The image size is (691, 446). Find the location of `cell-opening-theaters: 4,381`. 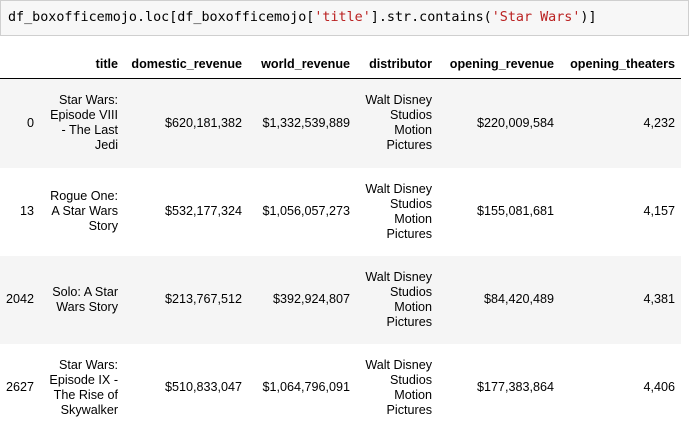

cell-opening-theaters: 4,381 is located at coordinates (659, 299).